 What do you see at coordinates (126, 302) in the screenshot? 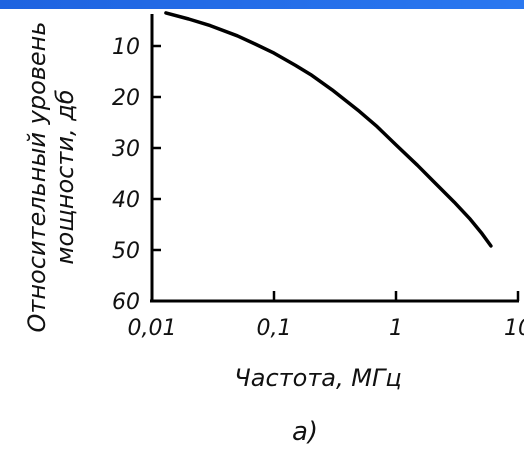
I see `y-tick-label: 60` at bounding box center [126, 302].